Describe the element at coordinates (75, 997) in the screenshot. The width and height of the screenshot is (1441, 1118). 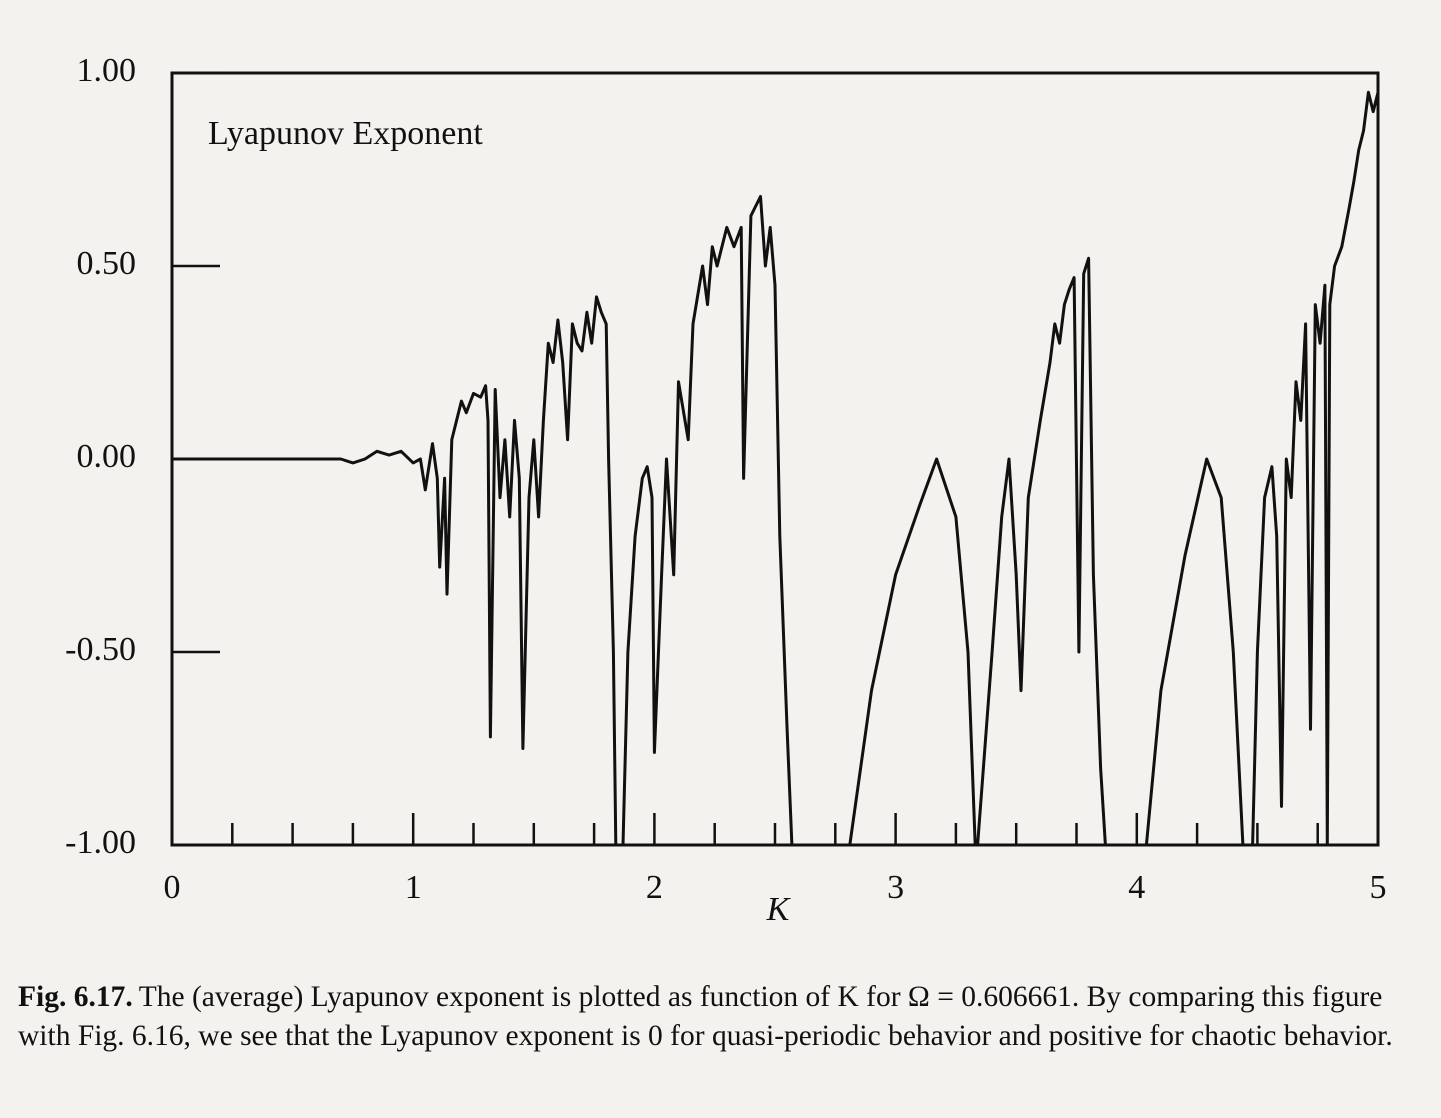
I see `caption-label: Fig. 6.17.` at that location.